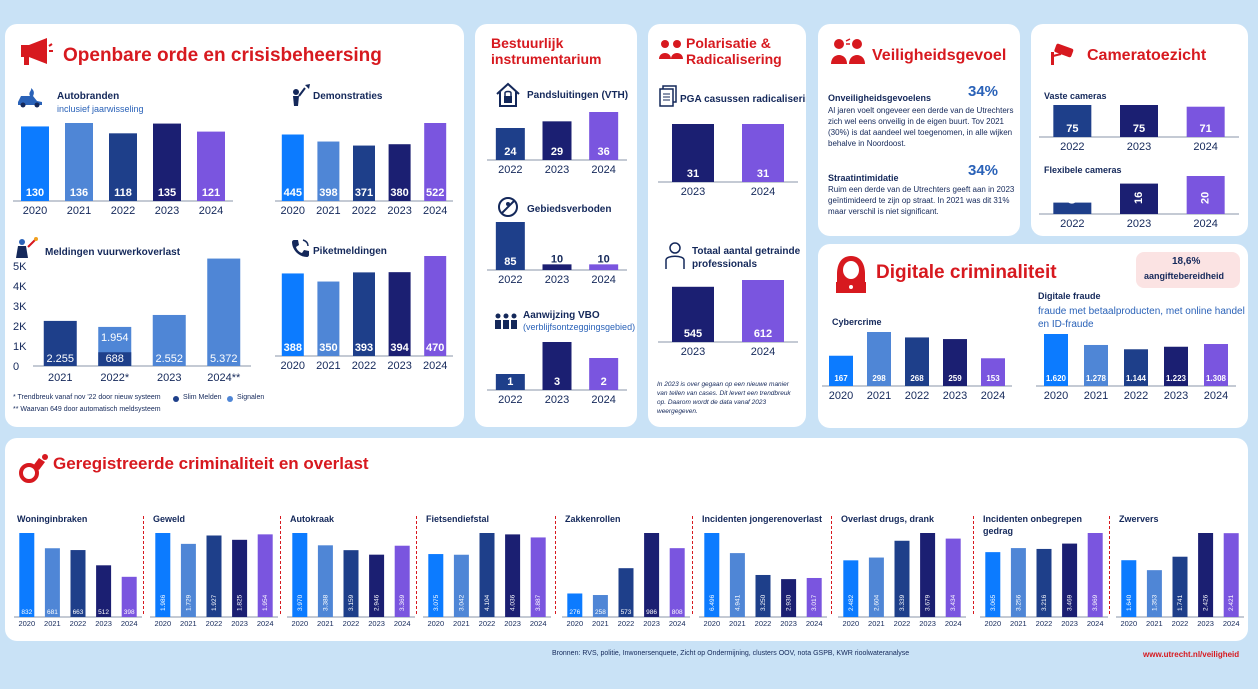 The height and width of the screenshot is (689, 1258). Describe the element at coordinates (20, 327) in the screenshot. I see `y-tick-label: 2K` at that location.